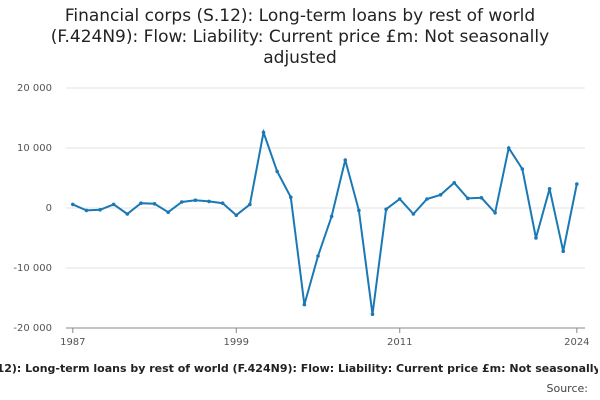 Image resolution: width=600 pixels, height=400 pixels. What do you see at coordinates (567, 388) in the screenshot?
I see `source: Source:` at bounding box center [567, 388].